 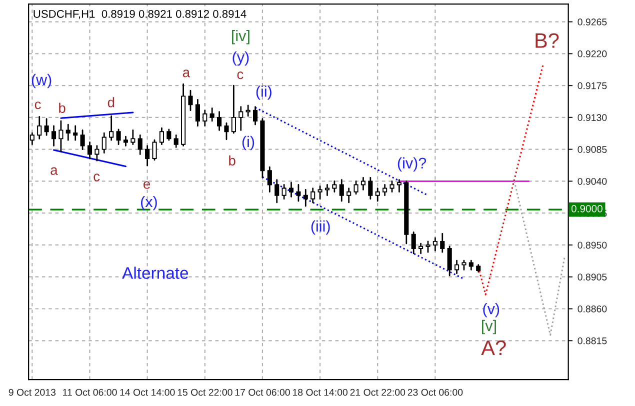 What do you see at coordinates (240, 58) in the screenshot?
I see `annotation: (y)` at bounding box center [240, 58].